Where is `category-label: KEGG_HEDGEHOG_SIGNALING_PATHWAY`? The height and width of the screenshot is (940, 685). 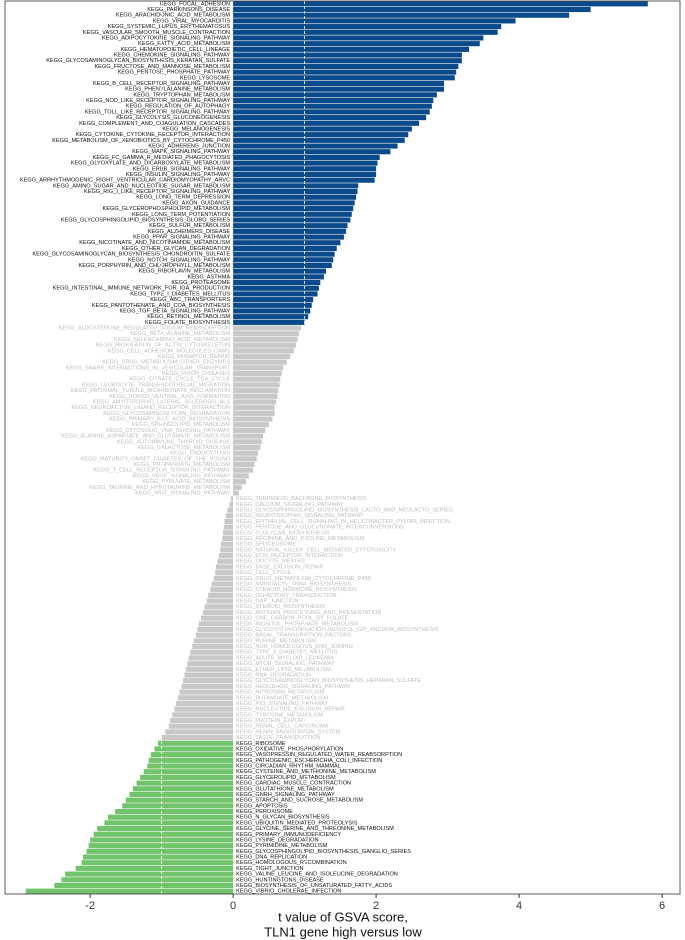
category-label: KEGG_HEDGEHOG_SIGNALING_PATHWAY is located at coordinates (293, 687).